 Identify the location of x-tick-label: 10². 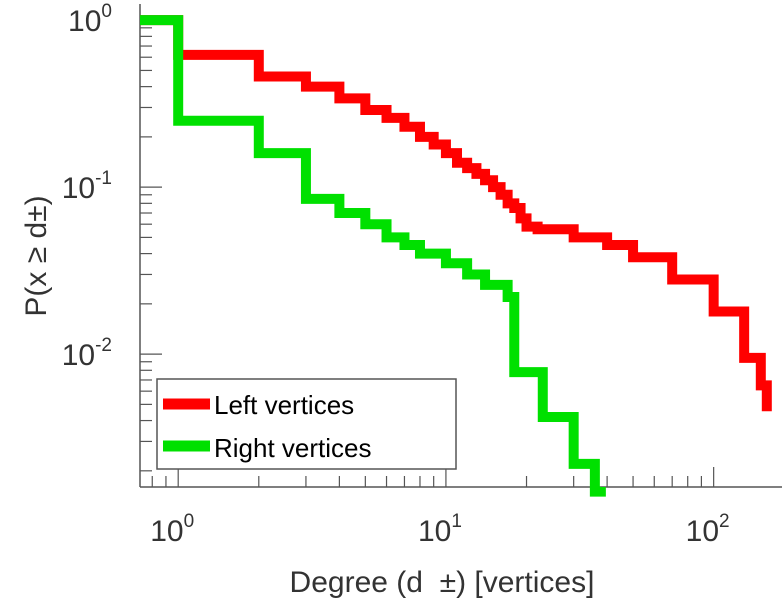
(708, 529).